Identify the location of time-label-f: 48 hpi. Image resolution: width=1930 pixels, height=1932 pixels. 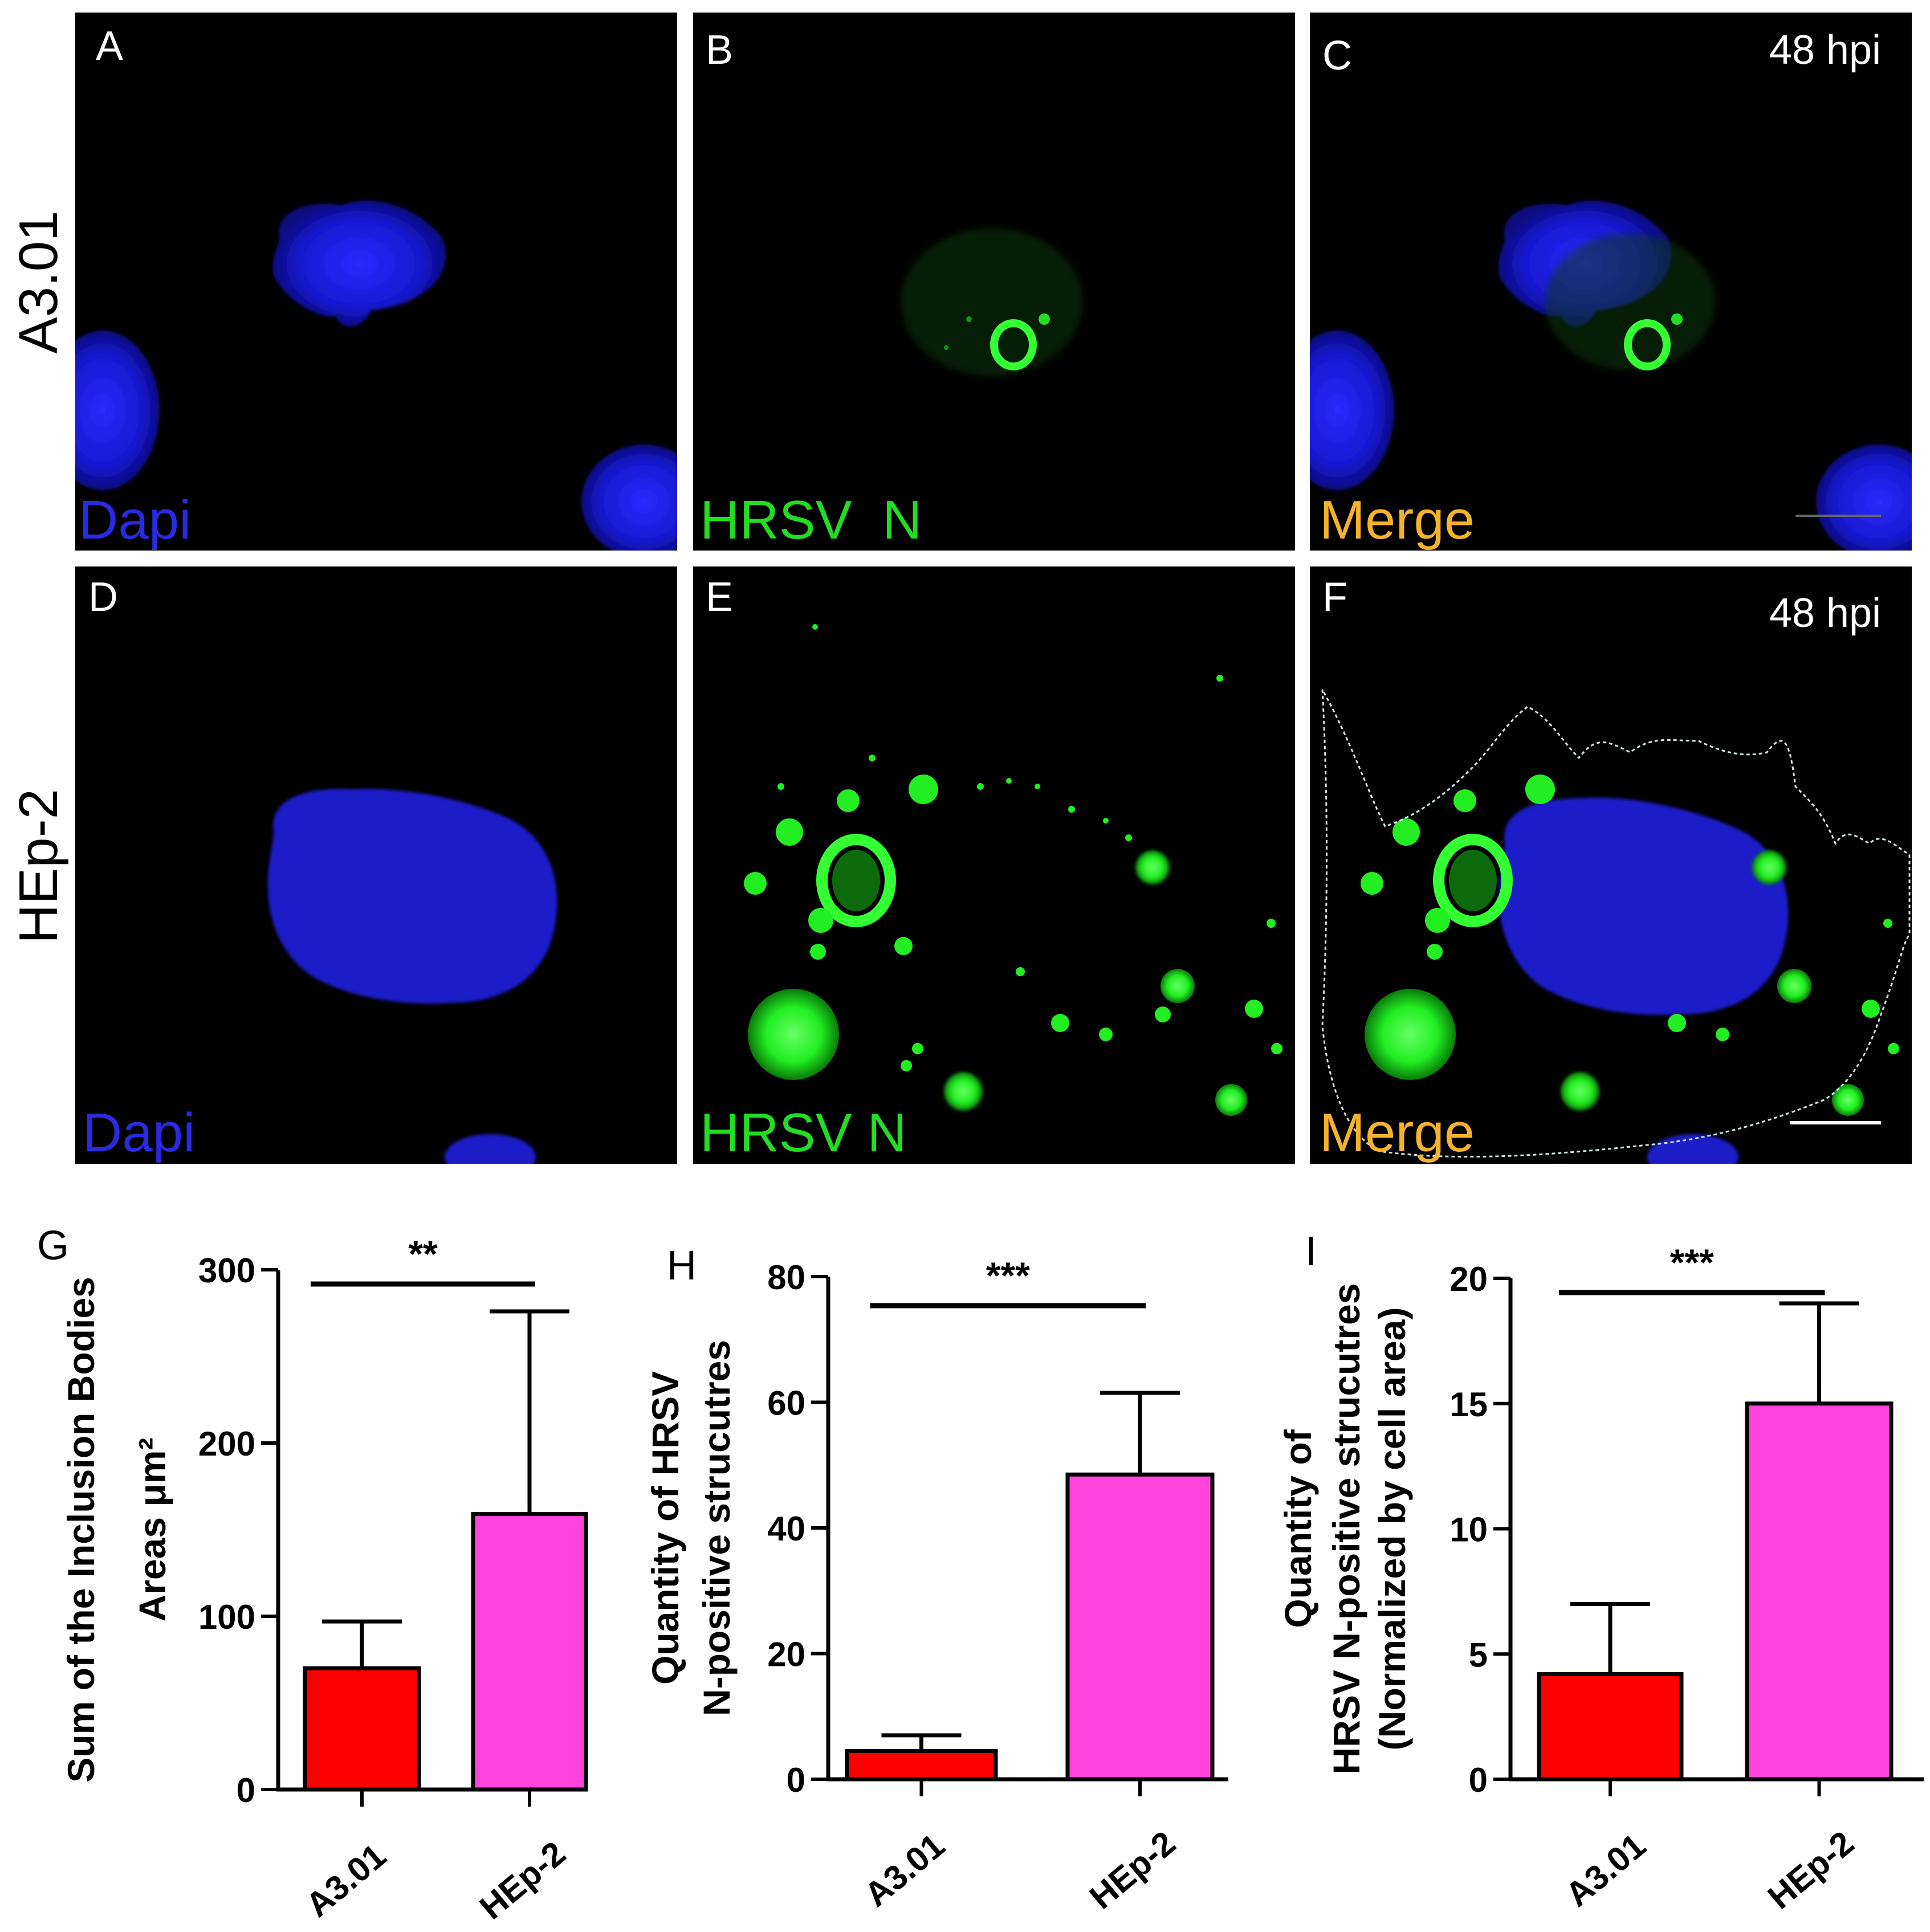
(1825, 613).